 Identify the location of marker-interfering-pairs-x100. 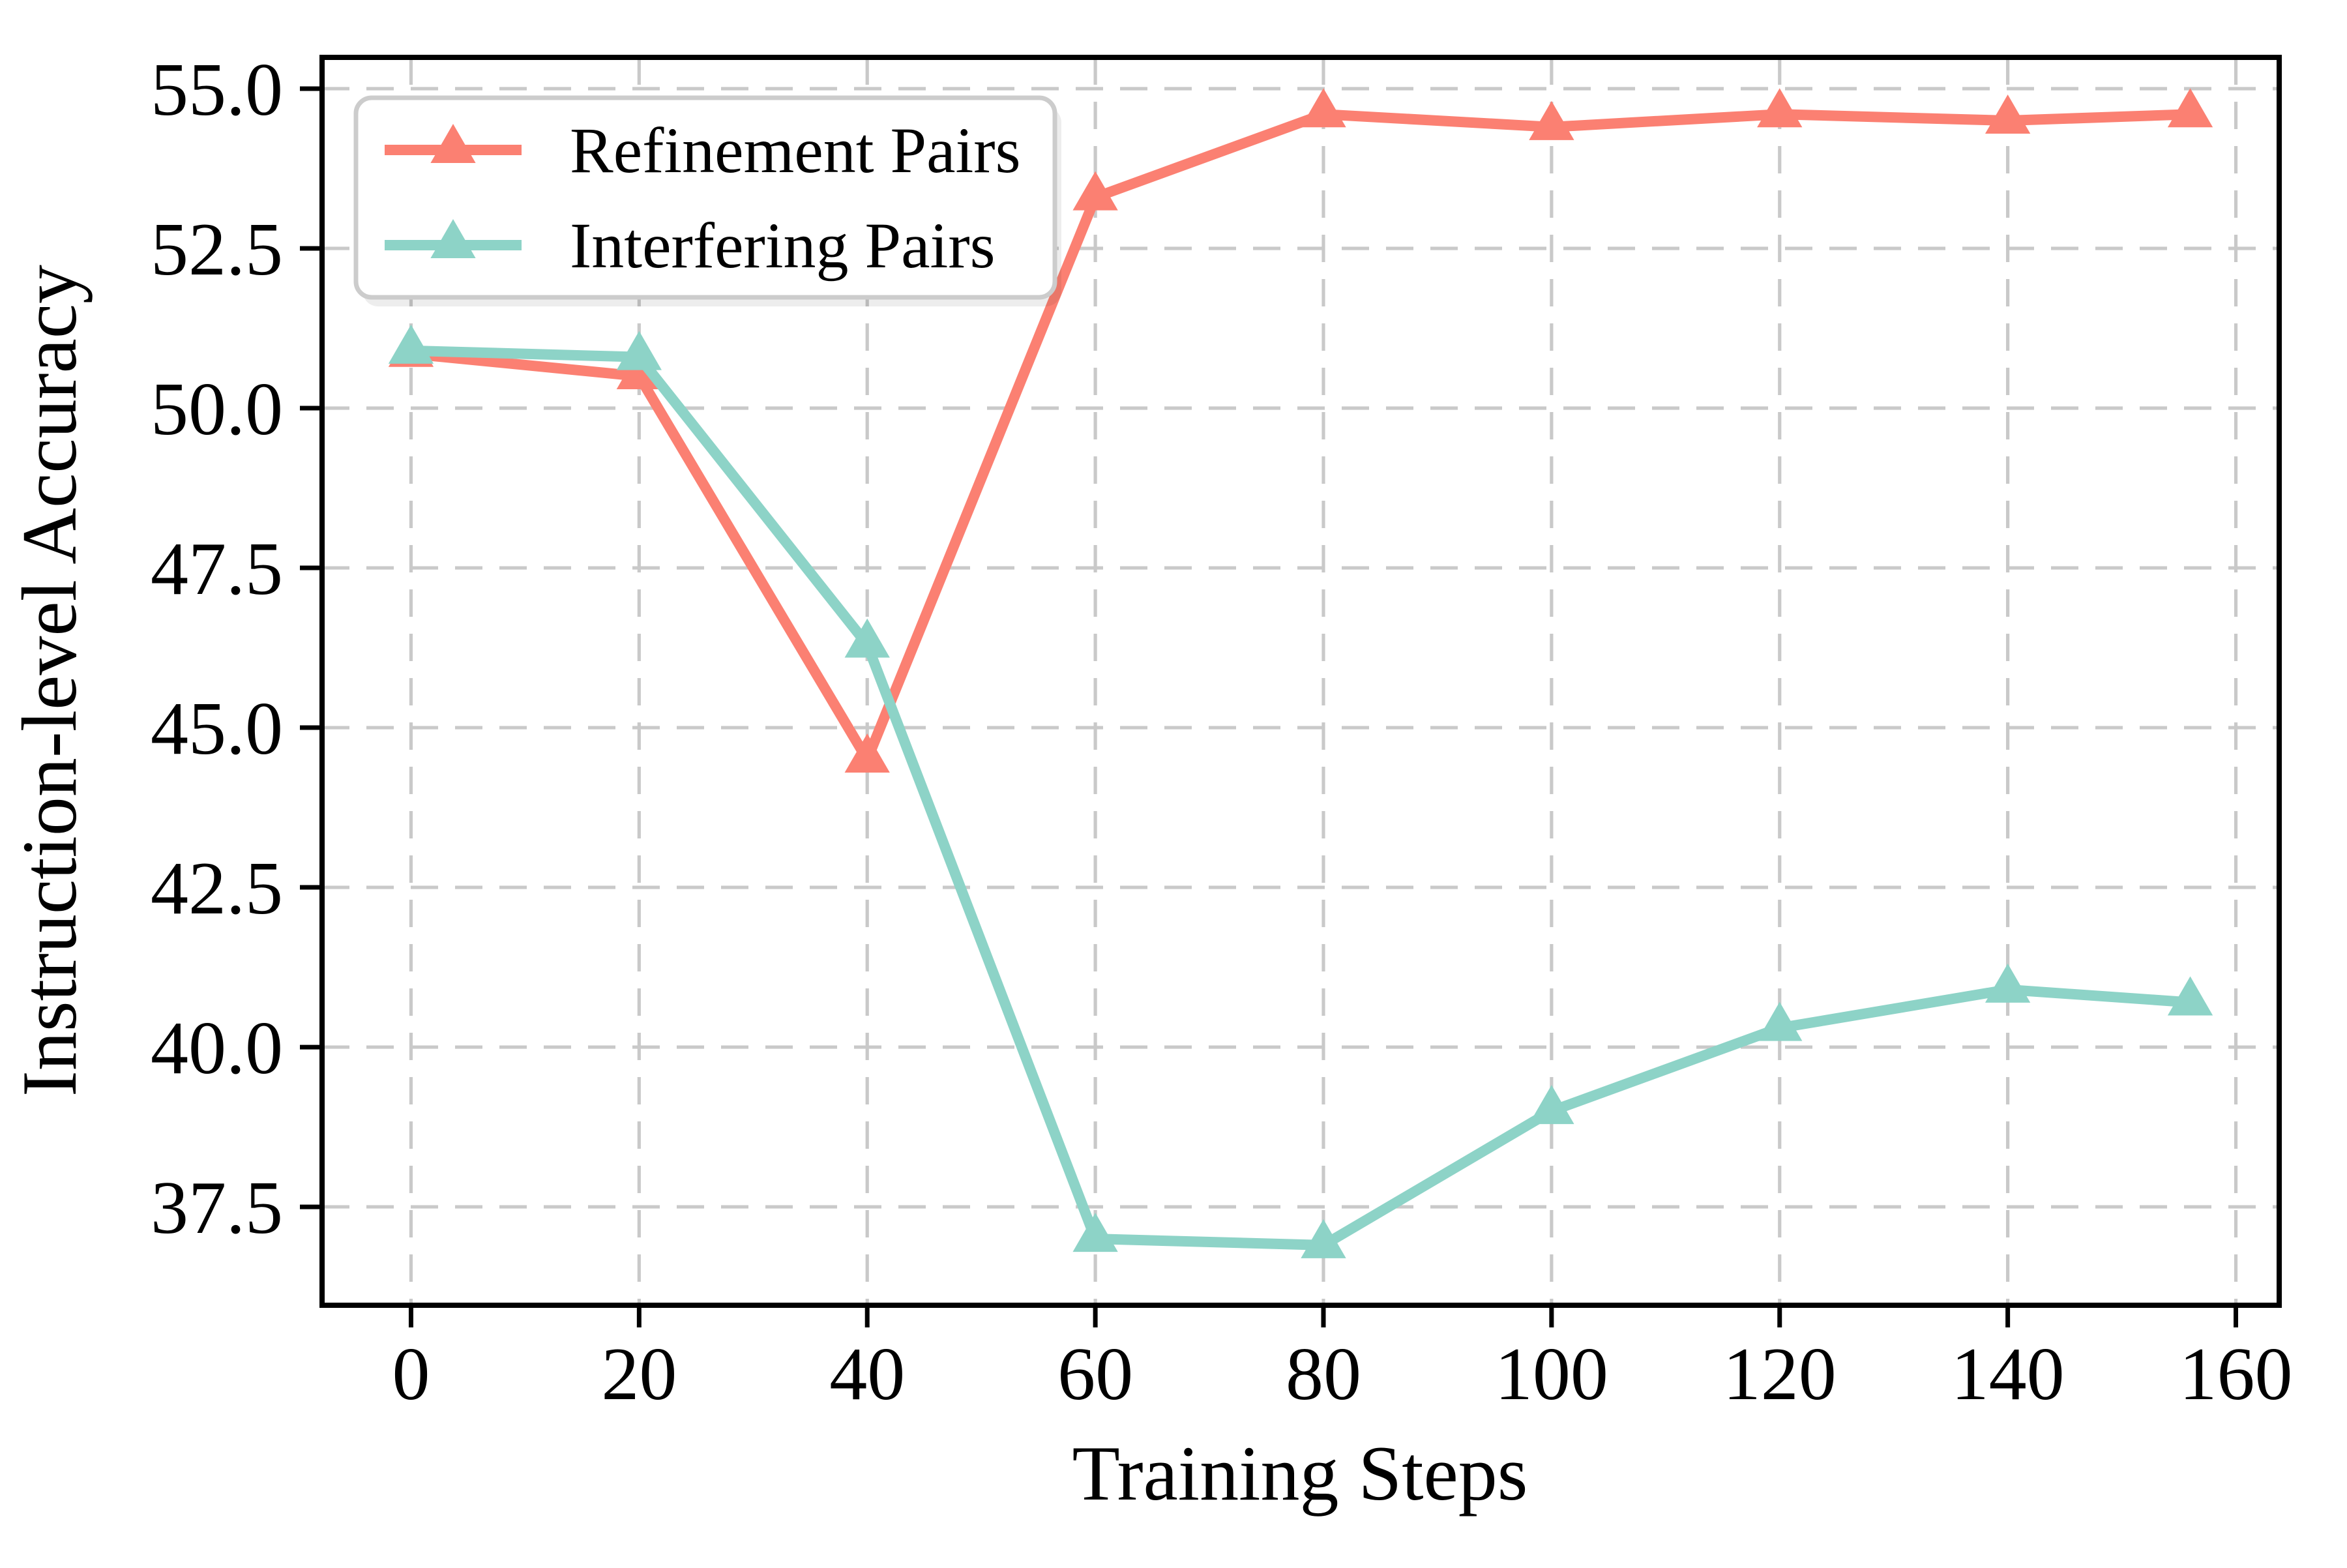
(1551, 1105).